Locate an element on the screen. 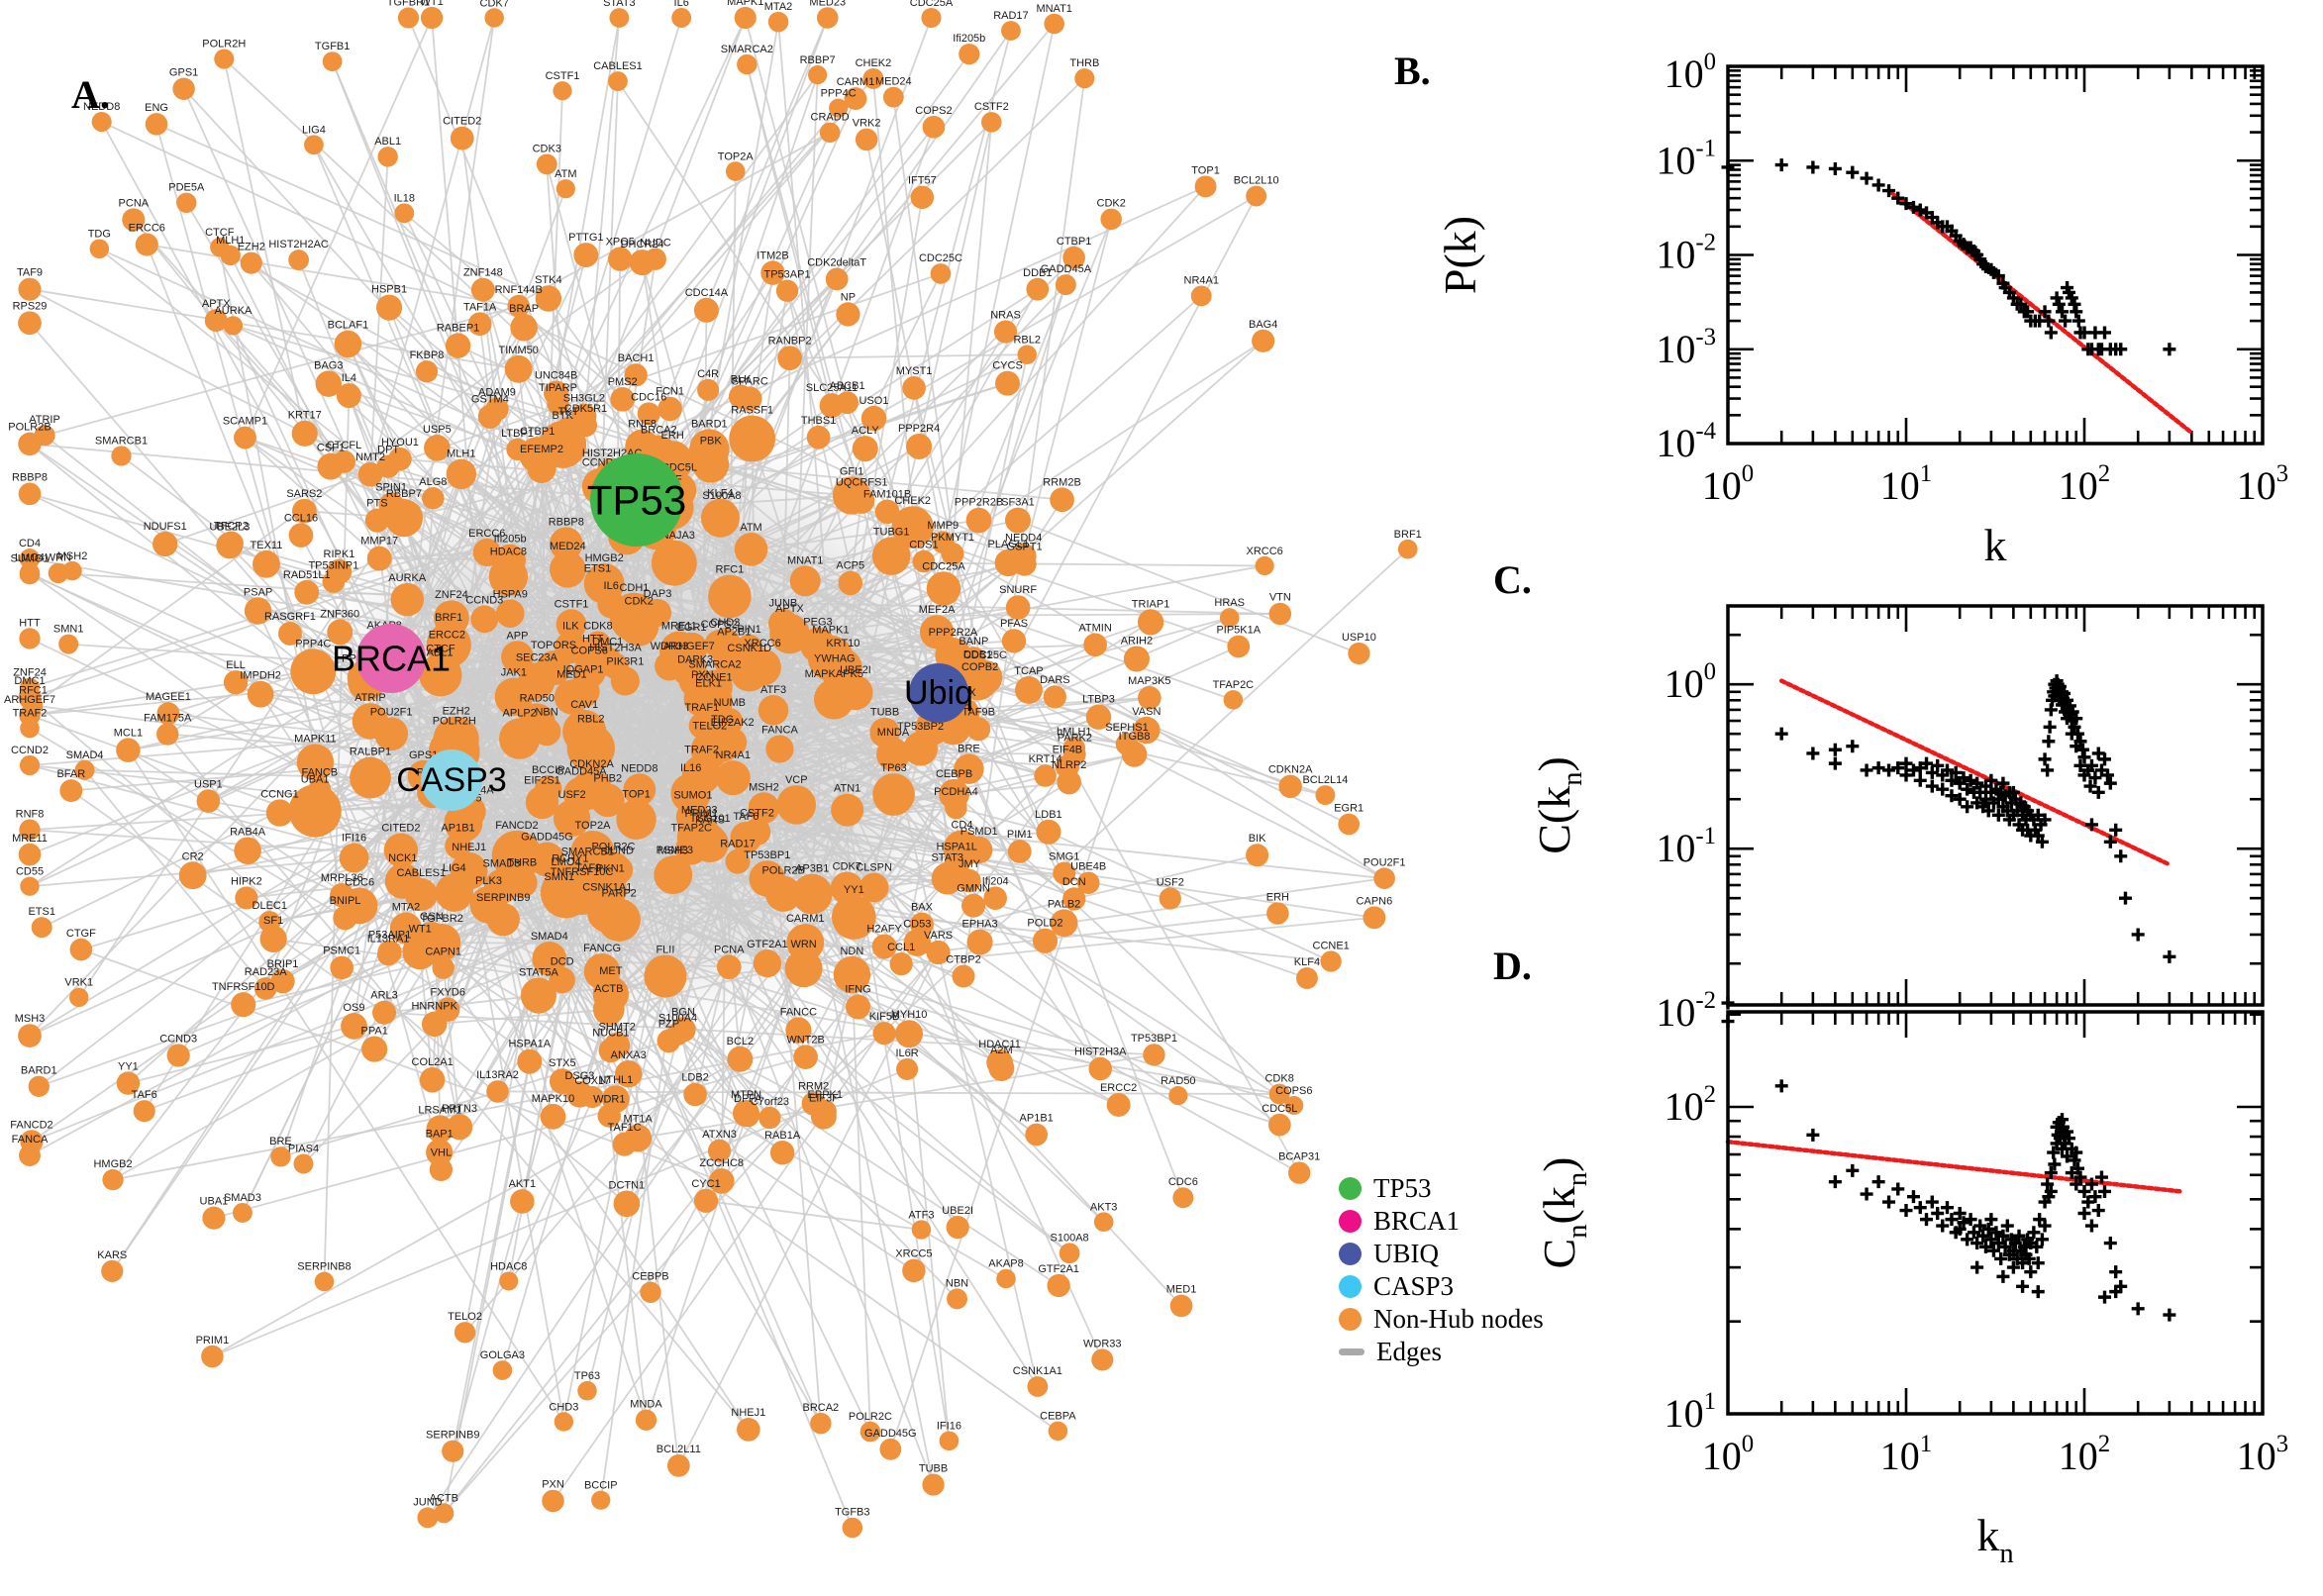 Image resolution: width=2323 pixels, height=1596 pixels. node-label: TNFRSF10D is located at coordinates (243, 987).